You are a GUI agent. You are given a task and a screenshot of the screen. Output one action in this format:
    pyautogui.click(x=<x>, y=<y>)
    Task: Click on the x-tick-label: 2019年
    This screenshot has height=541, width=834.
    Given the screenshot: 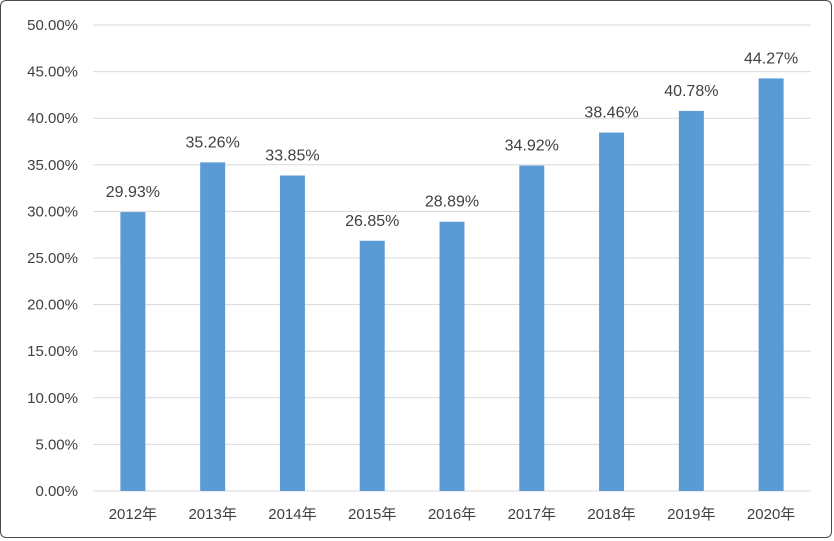 What is the action you would take?
    pyautogui.click(x=691, y=514)
    